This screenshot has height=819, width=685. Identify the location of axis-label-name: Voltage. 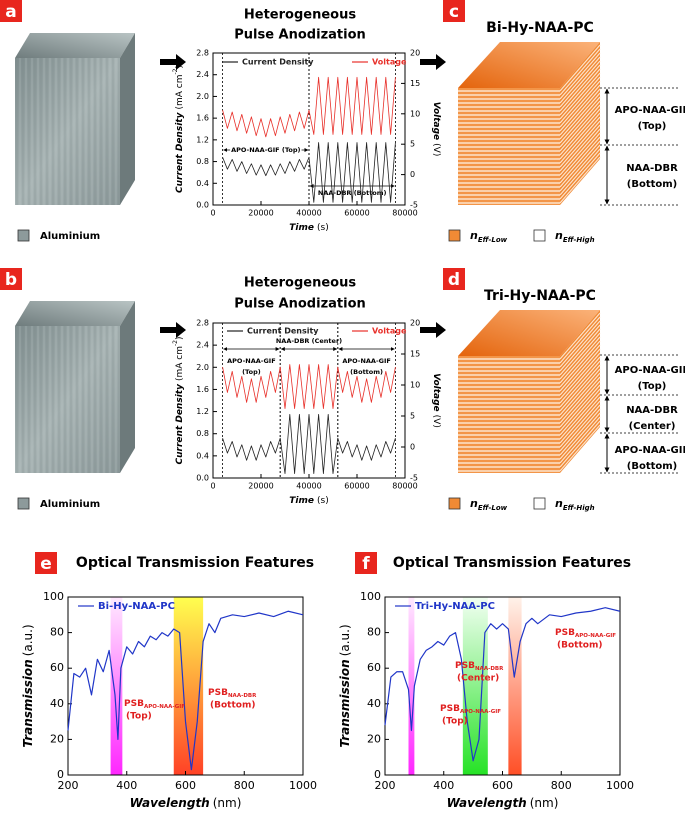
(437, 392).